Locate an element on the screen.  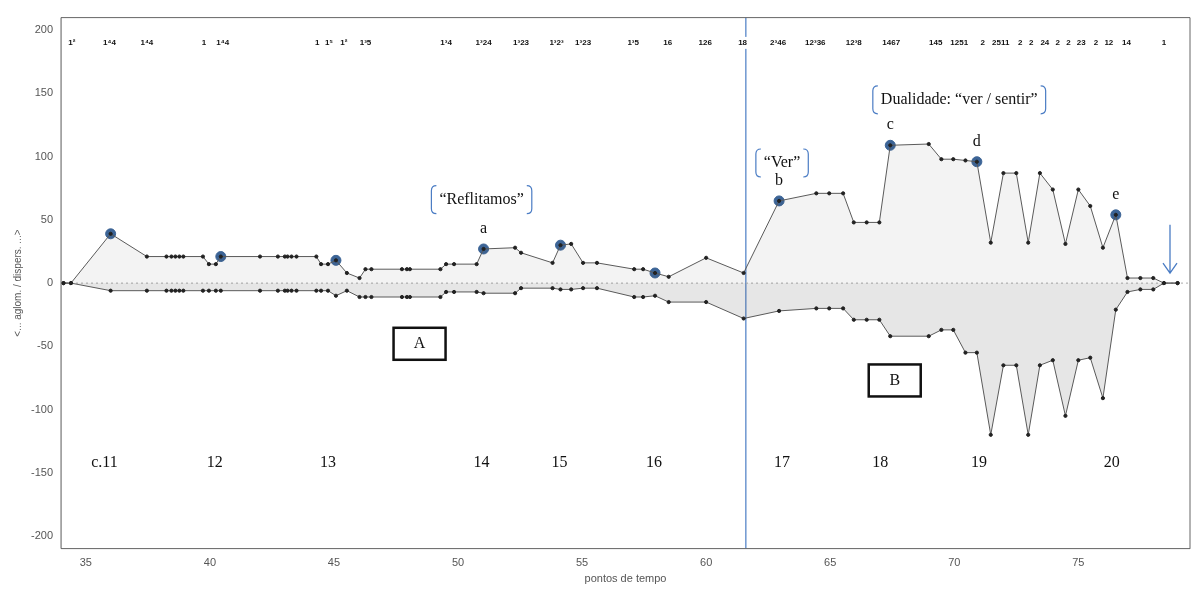
annotation: b is located at coordinates (779, 180).